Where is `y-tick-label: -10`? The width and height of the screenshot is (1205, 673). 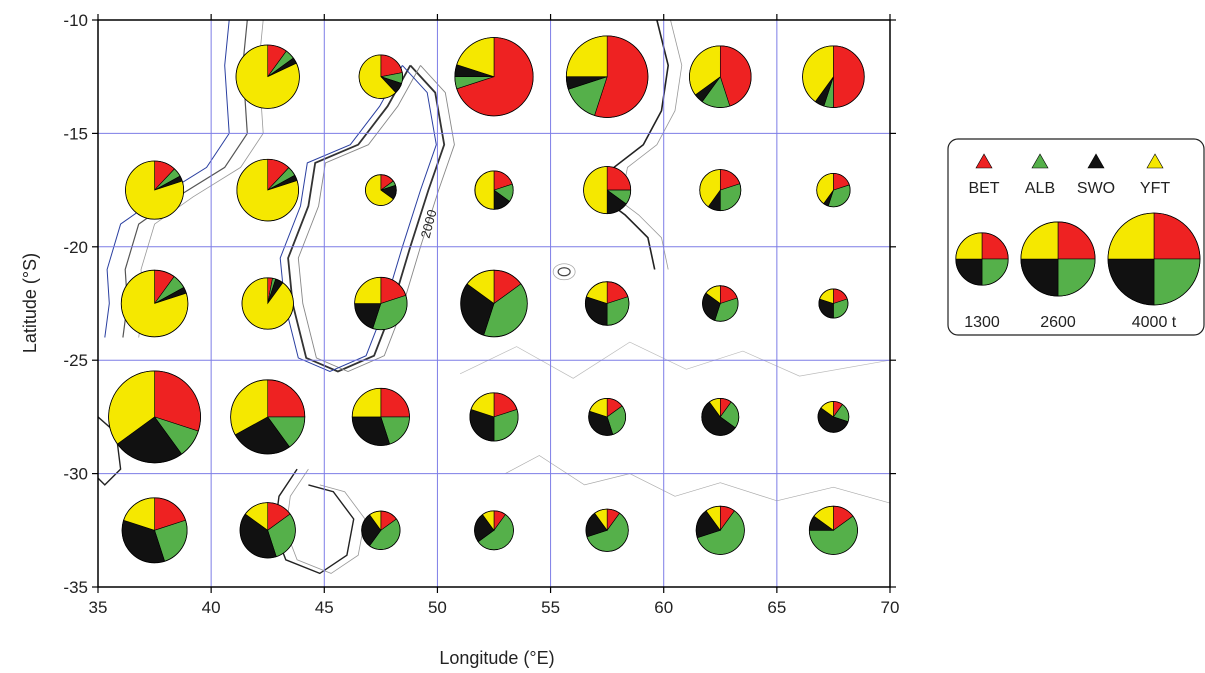 y-tick-label: -10 is located at coordinates (75, 20).